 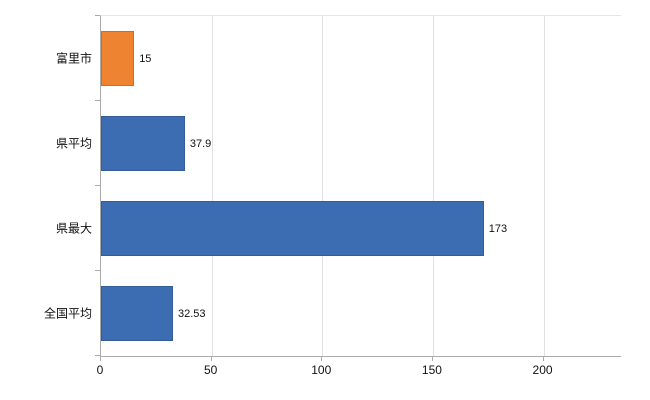 What do you see at coordinates (431, 370) in the screenshot?
I see `x-tick-label-150: 150` at bounding box center [431, 370].